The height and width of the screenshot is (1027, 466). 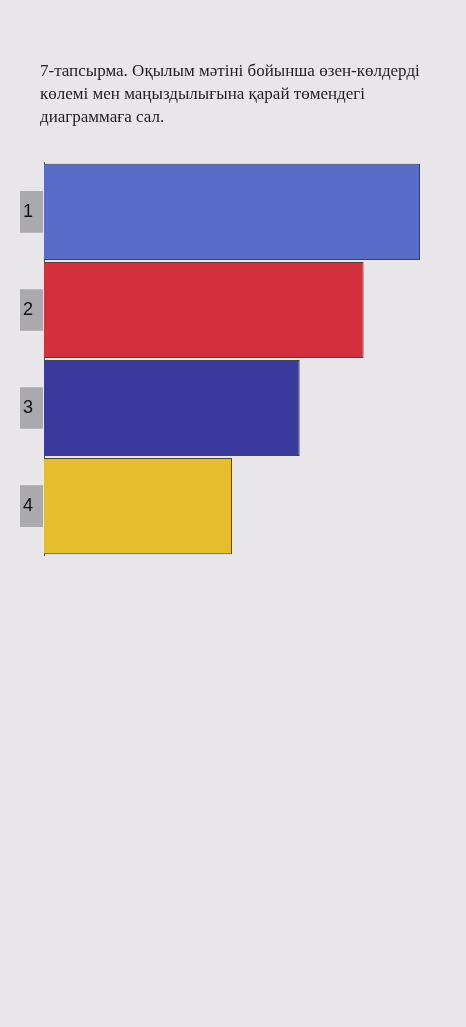 I want to click on chart-title: 7-тапсырма. Оқылым мәтіні бойынша өзен-көлдерді көлемі мен маңыздылығына қарай төмендегі диаграммаға сал., so click(x=230, y=94).